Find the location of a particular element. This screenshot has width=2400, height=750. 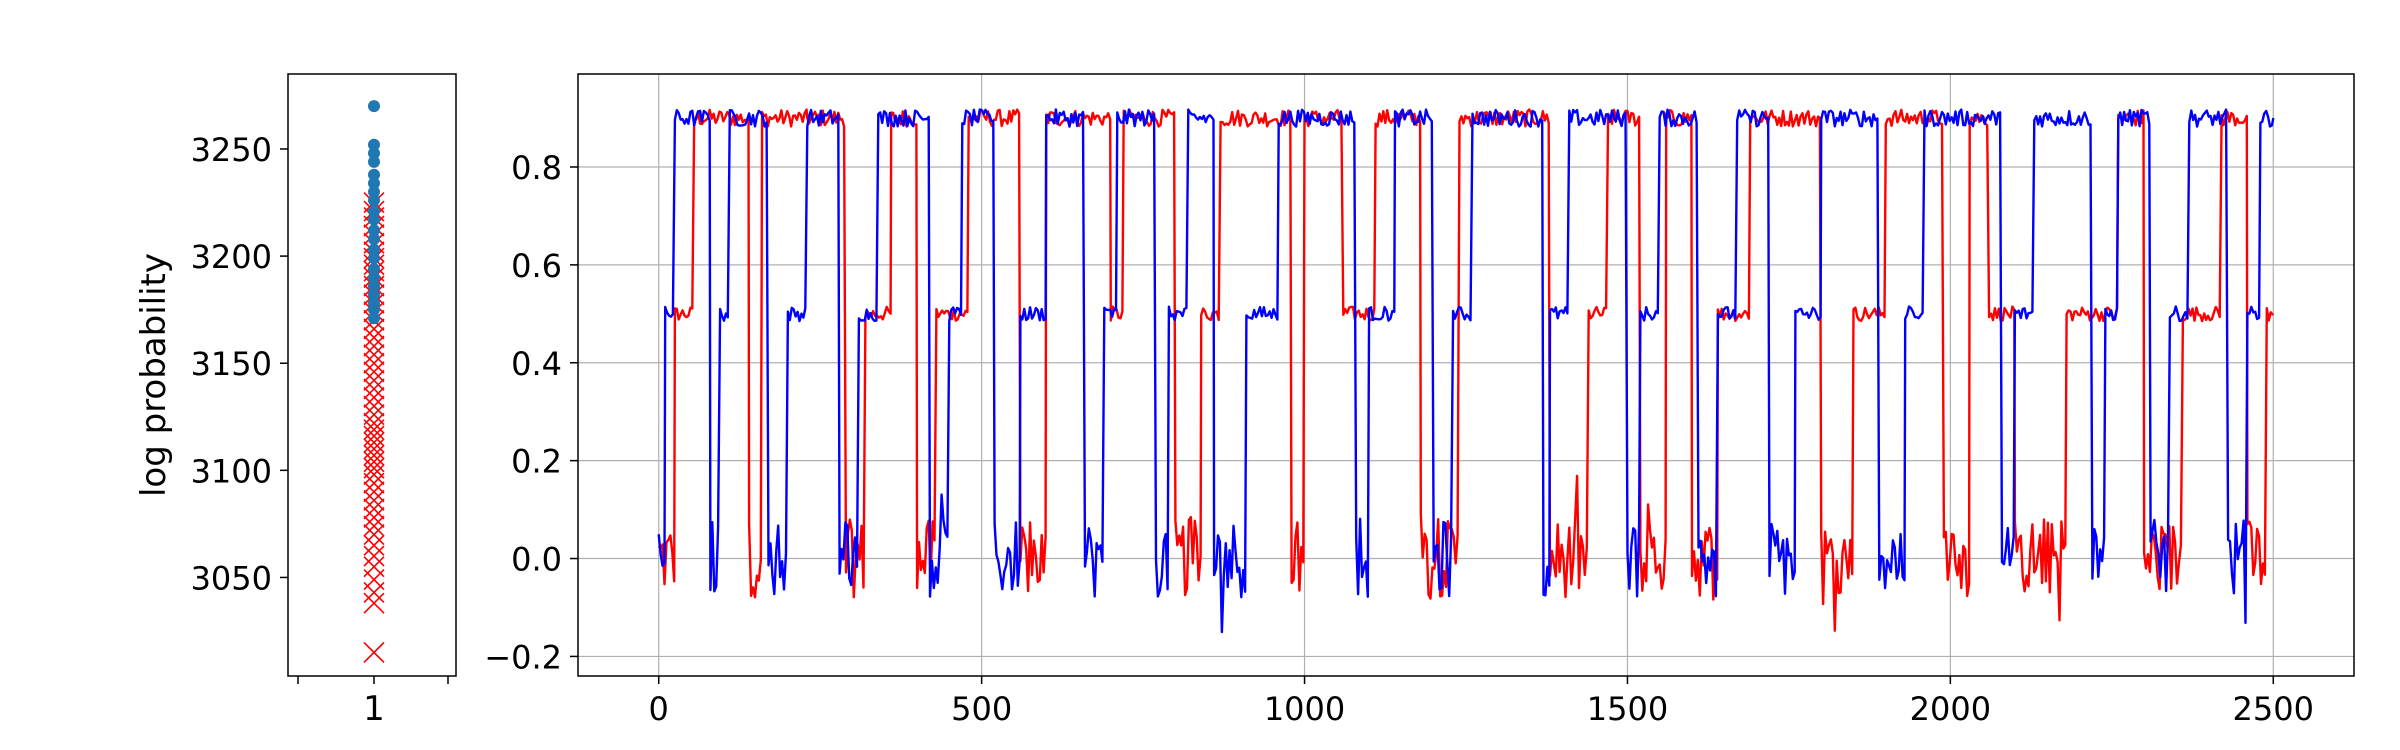

y-axis-label: log probability is located at coordinates (154, 375).